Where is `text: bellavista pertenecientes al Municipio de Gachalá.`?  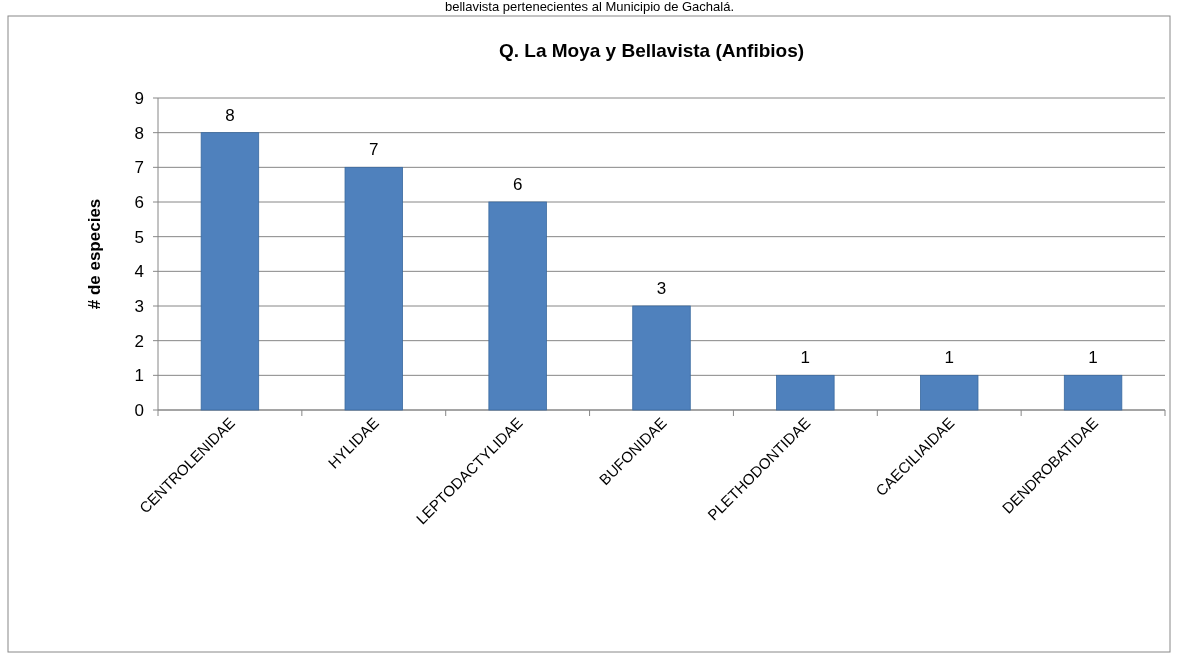
text: bellavista pertenecientes al Municipio de Gachalá. is located at coordinates (589, 7).